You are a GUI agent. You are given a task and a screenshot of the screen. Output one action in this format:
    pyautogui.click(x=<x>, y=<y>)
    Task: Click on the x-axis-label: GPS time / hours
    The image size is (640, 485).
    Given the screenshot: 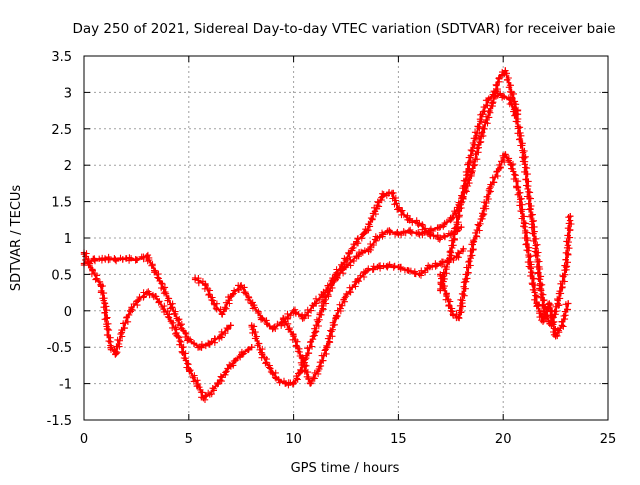 What is the action you would take?
    pyautogui.click(x=345, y=468)
    